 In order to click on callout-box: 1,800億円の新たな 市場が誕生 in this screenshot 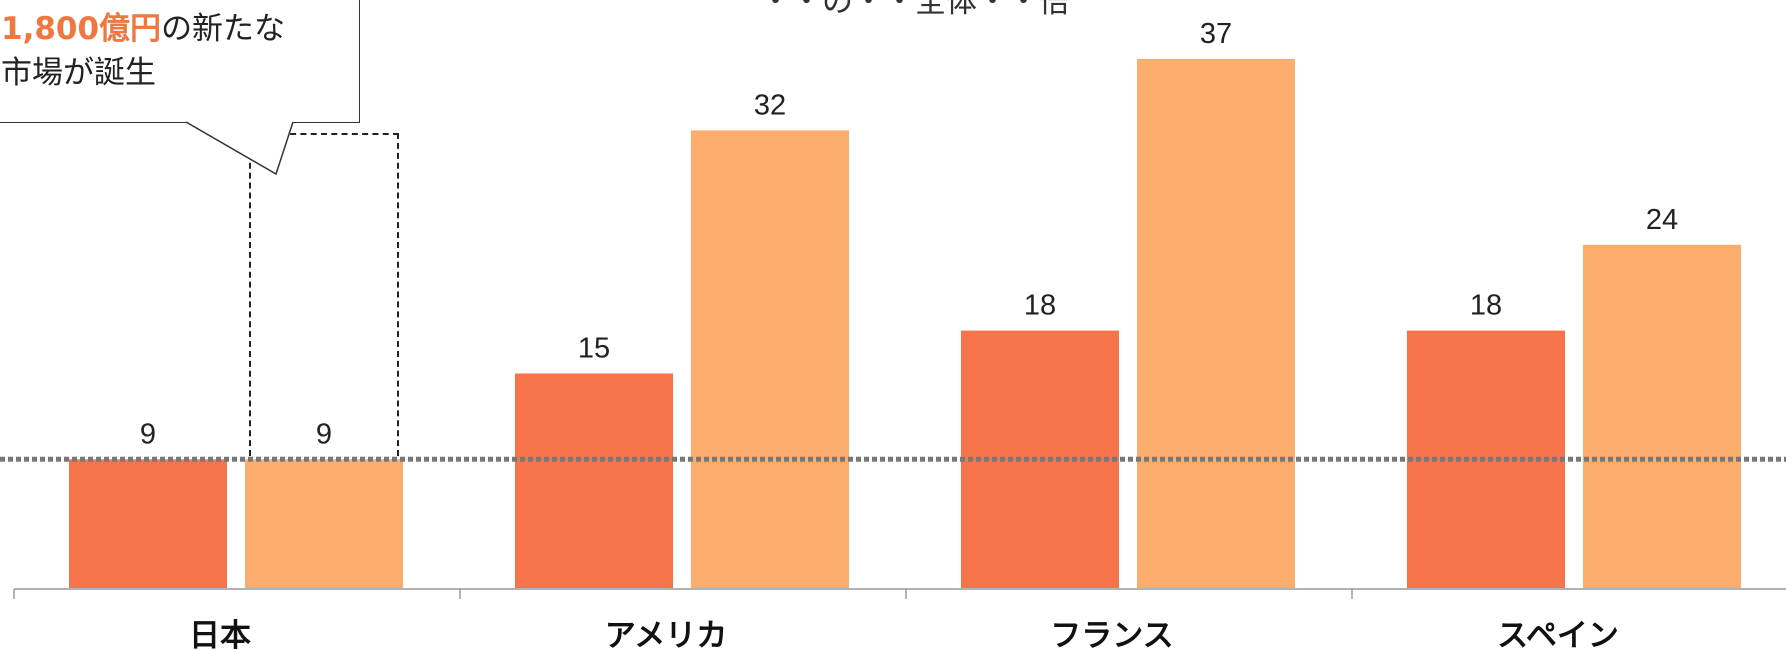, I will do `click(180, 61)`.